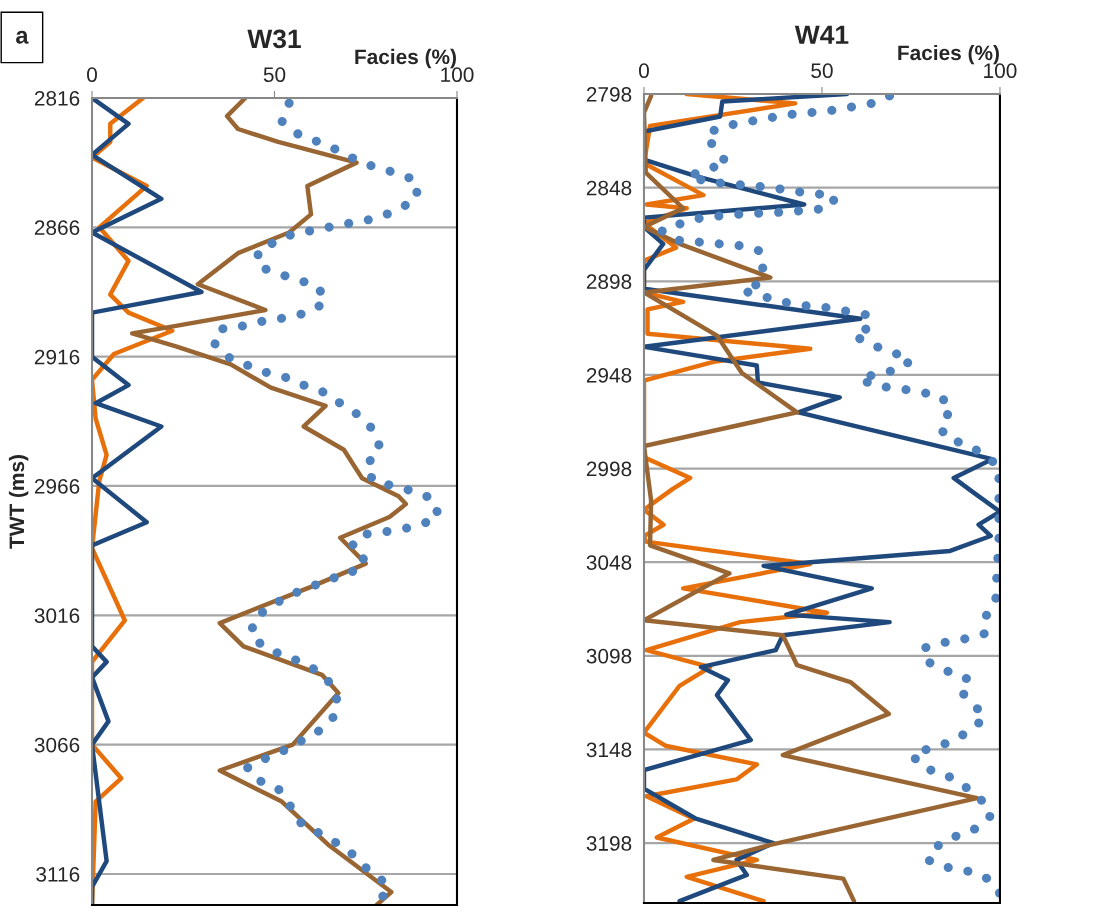 Image resolution: width=1098 pixels, height=919 pixels. I want to click on y-tick-label: 2948, so click(609, 375).